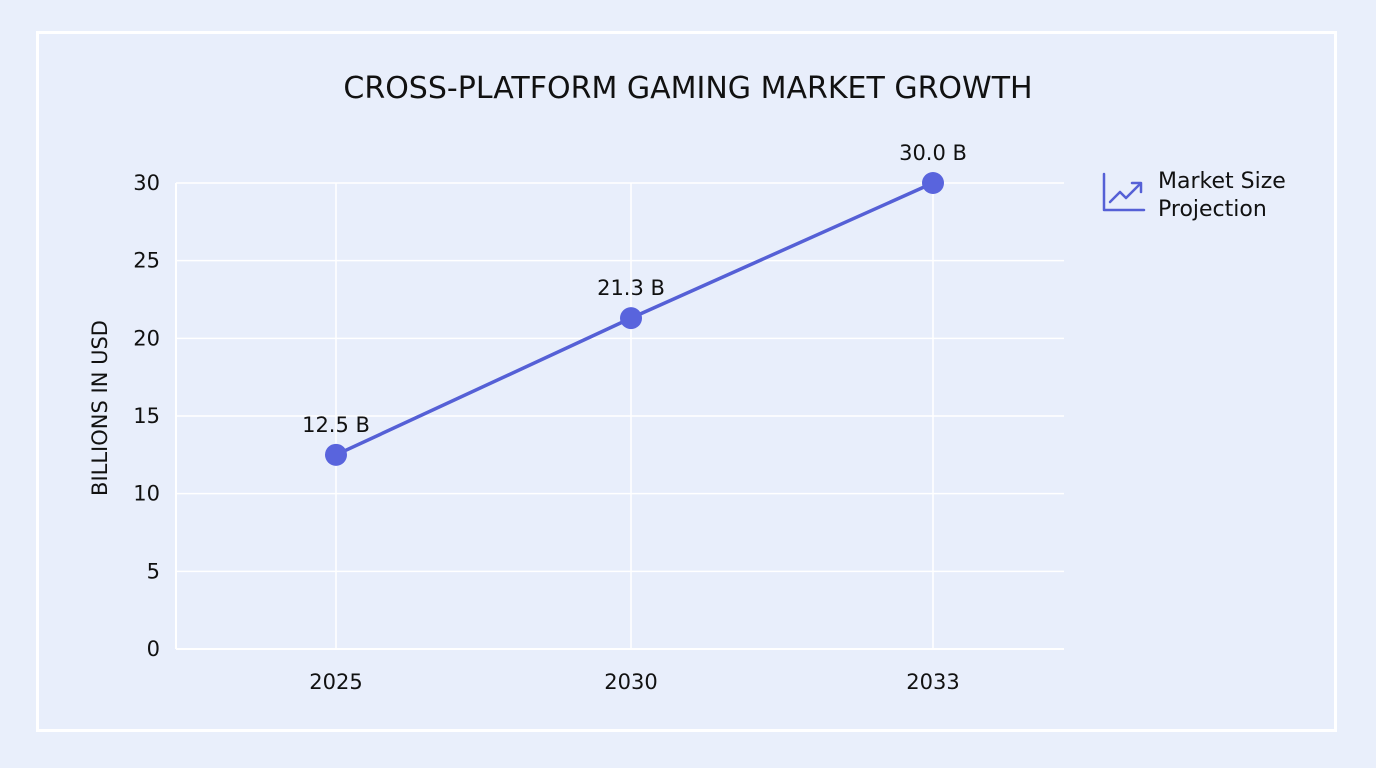 This screenshot has height=768, width=1376. Describe the element at coordinates (146, 183) in the screenshot. I see `y-tick-label: 30` at that location.